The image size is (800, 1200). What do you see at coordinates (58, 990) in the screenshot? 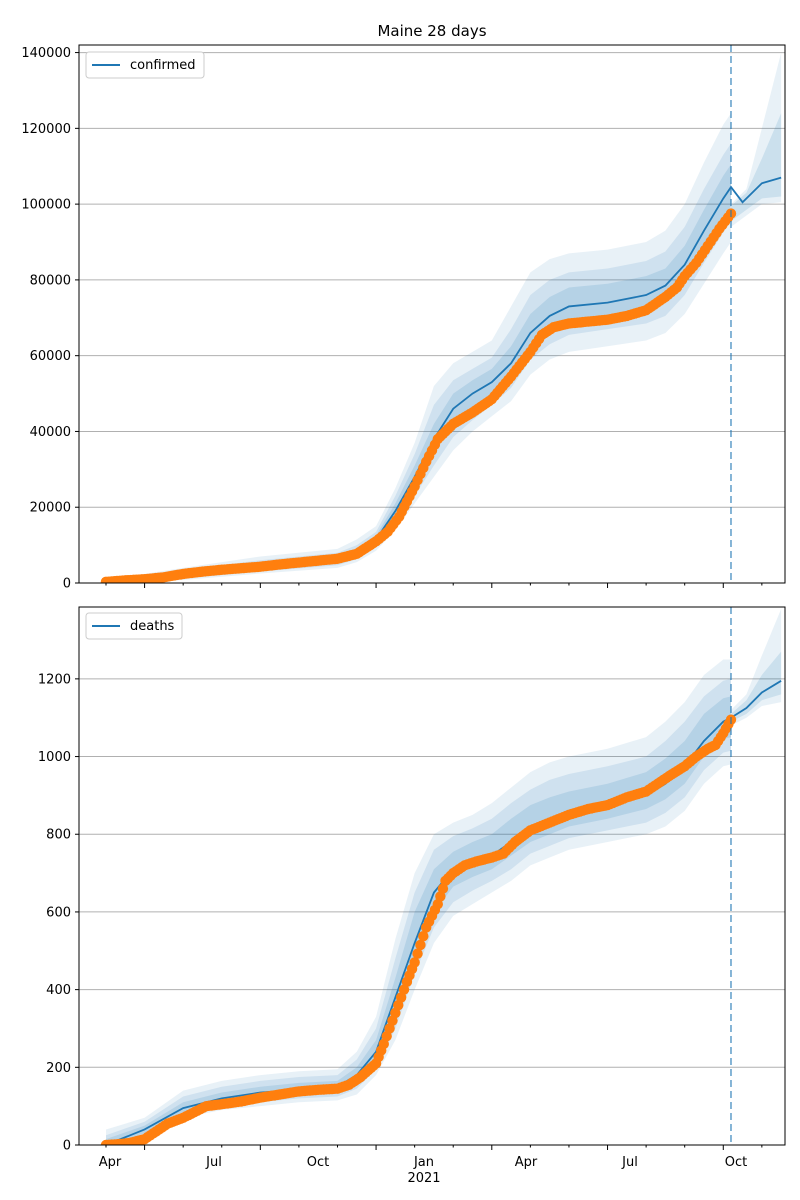
I see `y-tick-label-2: 400` at bounding box center [58, 990].